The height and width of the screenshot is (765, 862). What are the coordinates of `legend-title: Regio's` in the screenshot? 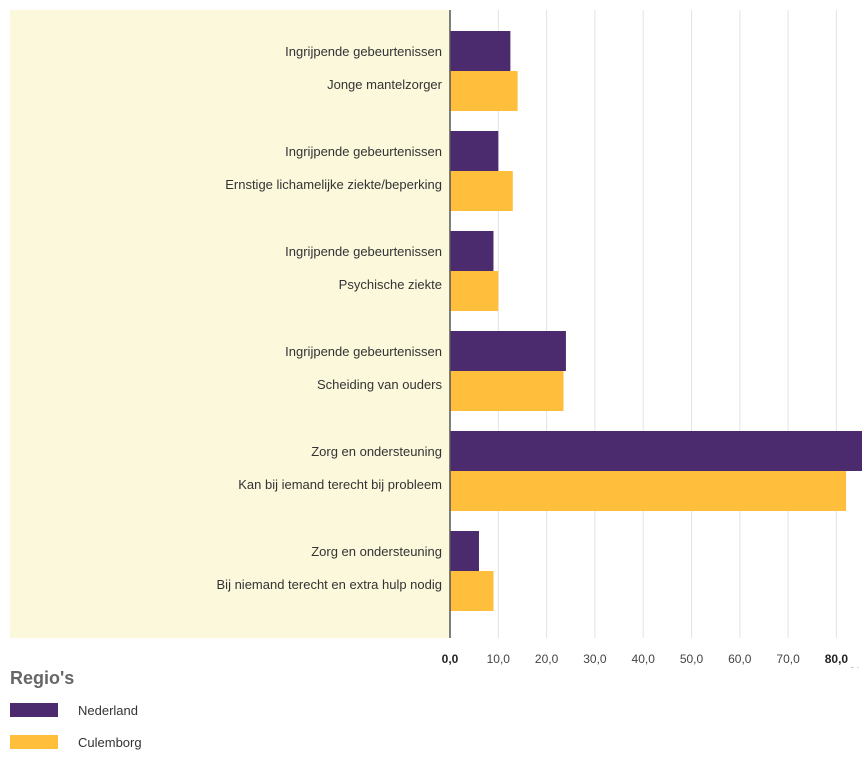 It's located at (42, 678).